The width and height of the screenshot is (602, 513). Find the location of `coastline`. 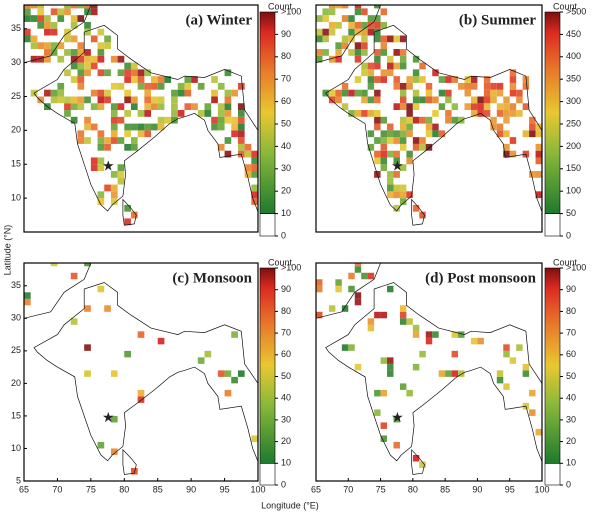

coastline is located at coordinates (433, 372).